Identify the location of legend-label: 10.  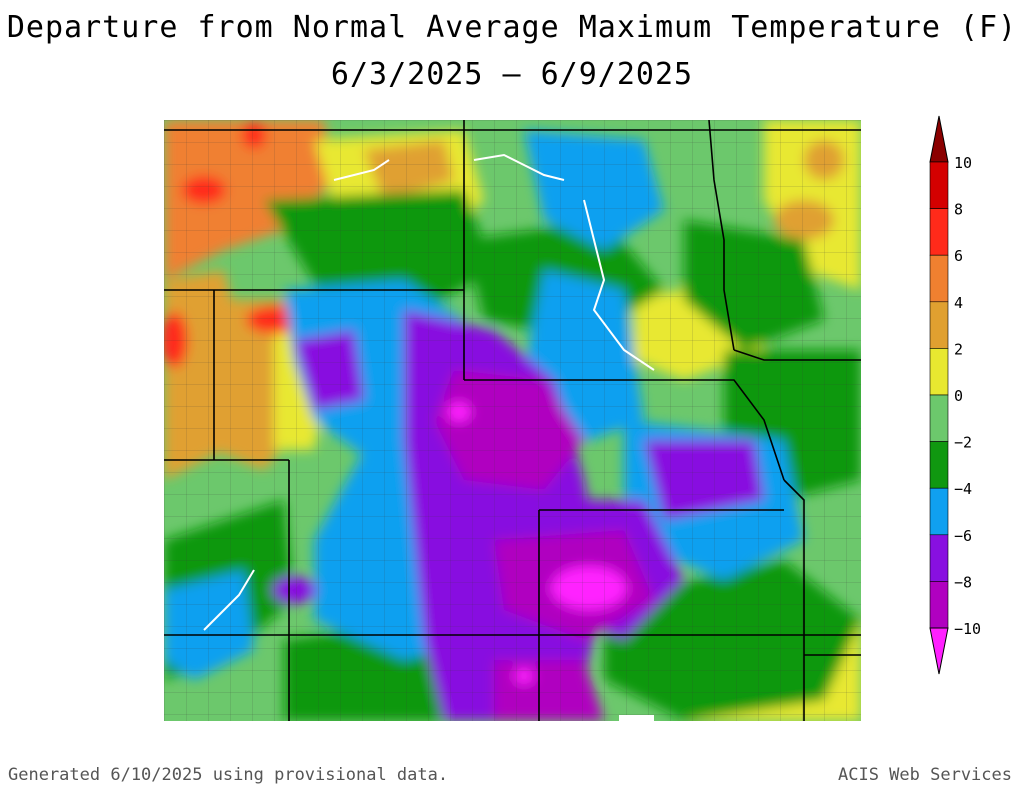
(963, 163).